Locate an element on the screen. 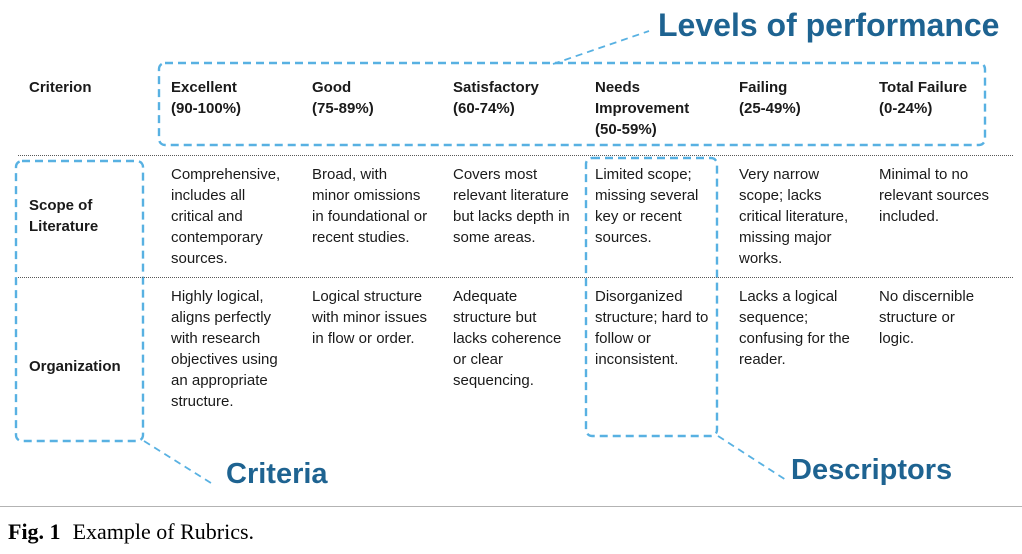 Image resolution: width=1022 pixels, height=554 pixels. descriptor-cell: Minimal to no relevant sources included. is located at coordinates (934, 195).